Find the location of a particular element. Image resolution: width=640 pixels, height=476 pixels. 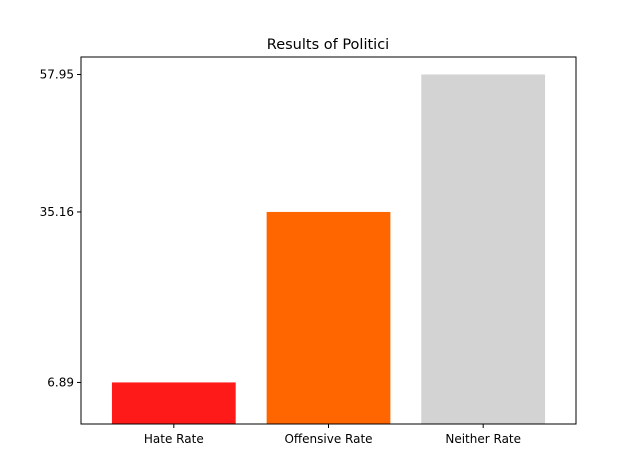

y-tick-label-6-89: 6.89 is located at coordinates (60, 382).